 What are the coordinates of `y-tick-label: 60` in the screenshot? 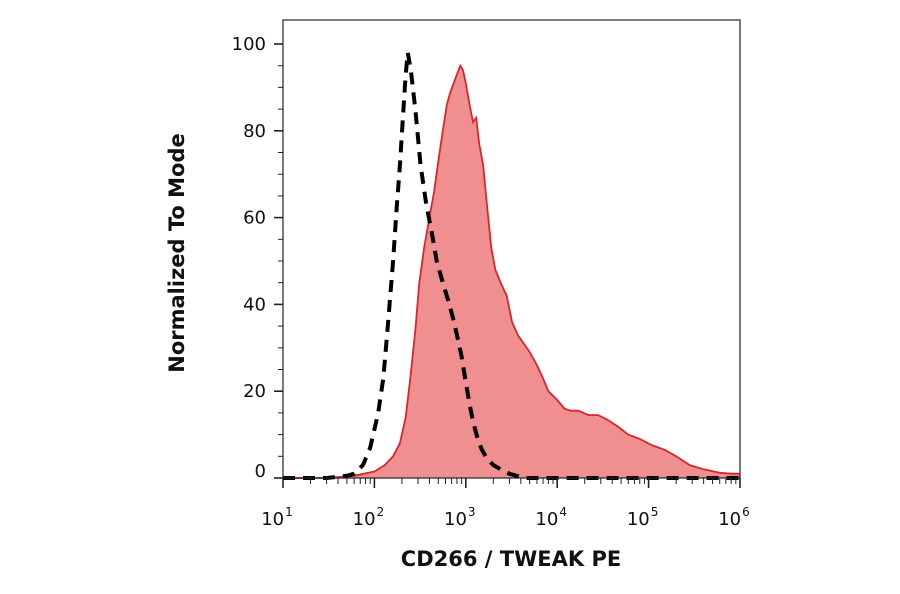 It's located at (254, 218).